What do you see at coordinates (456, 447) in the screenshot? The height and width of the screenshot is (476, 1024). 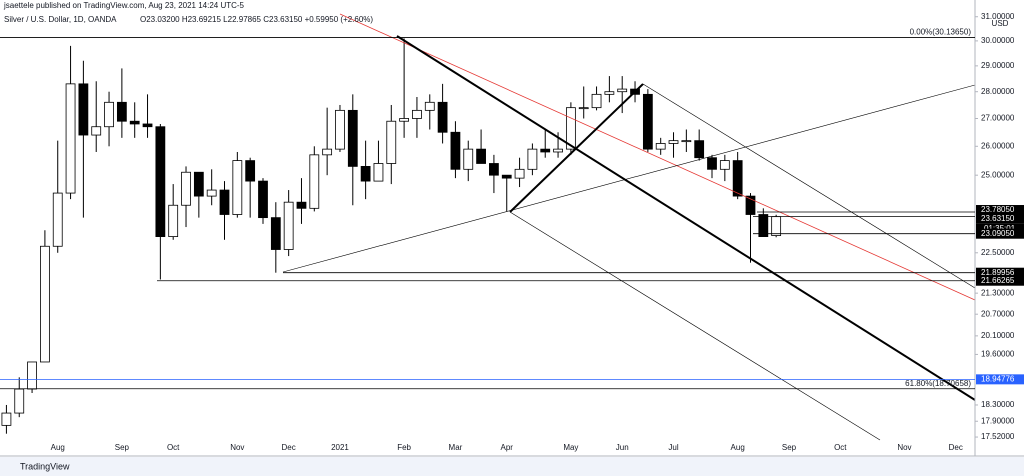 I see `x-tick-label: Mar` at bounding box center [456, 447].